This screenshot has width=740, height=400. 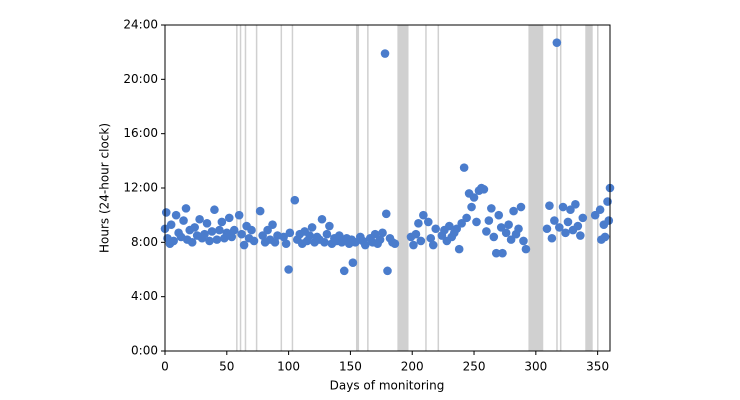 I want to click on y-tick-label: 24:00, so click(x=140, y=25).